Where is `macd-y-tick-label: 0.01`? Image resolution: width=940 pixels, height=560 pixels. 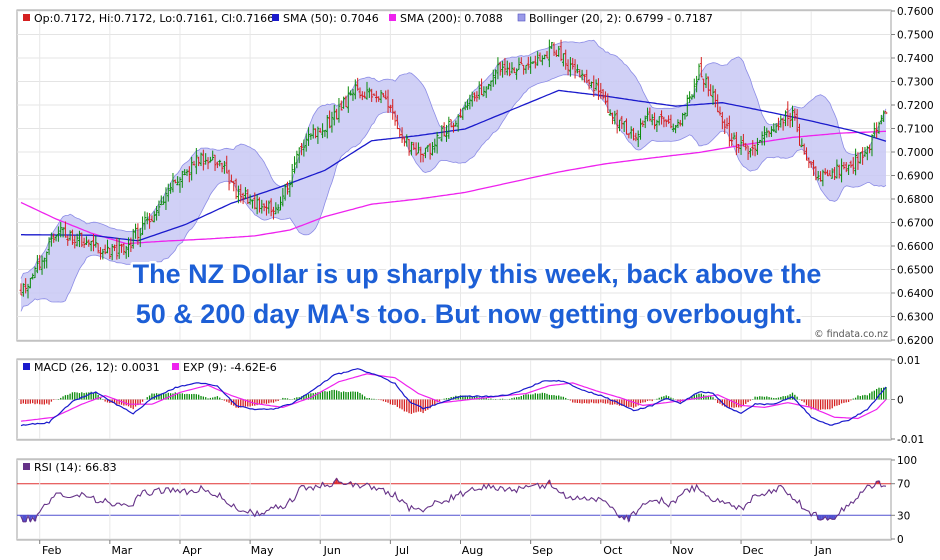 macd-y-tick-label: 0.01 is located at coordinates (908, 361).